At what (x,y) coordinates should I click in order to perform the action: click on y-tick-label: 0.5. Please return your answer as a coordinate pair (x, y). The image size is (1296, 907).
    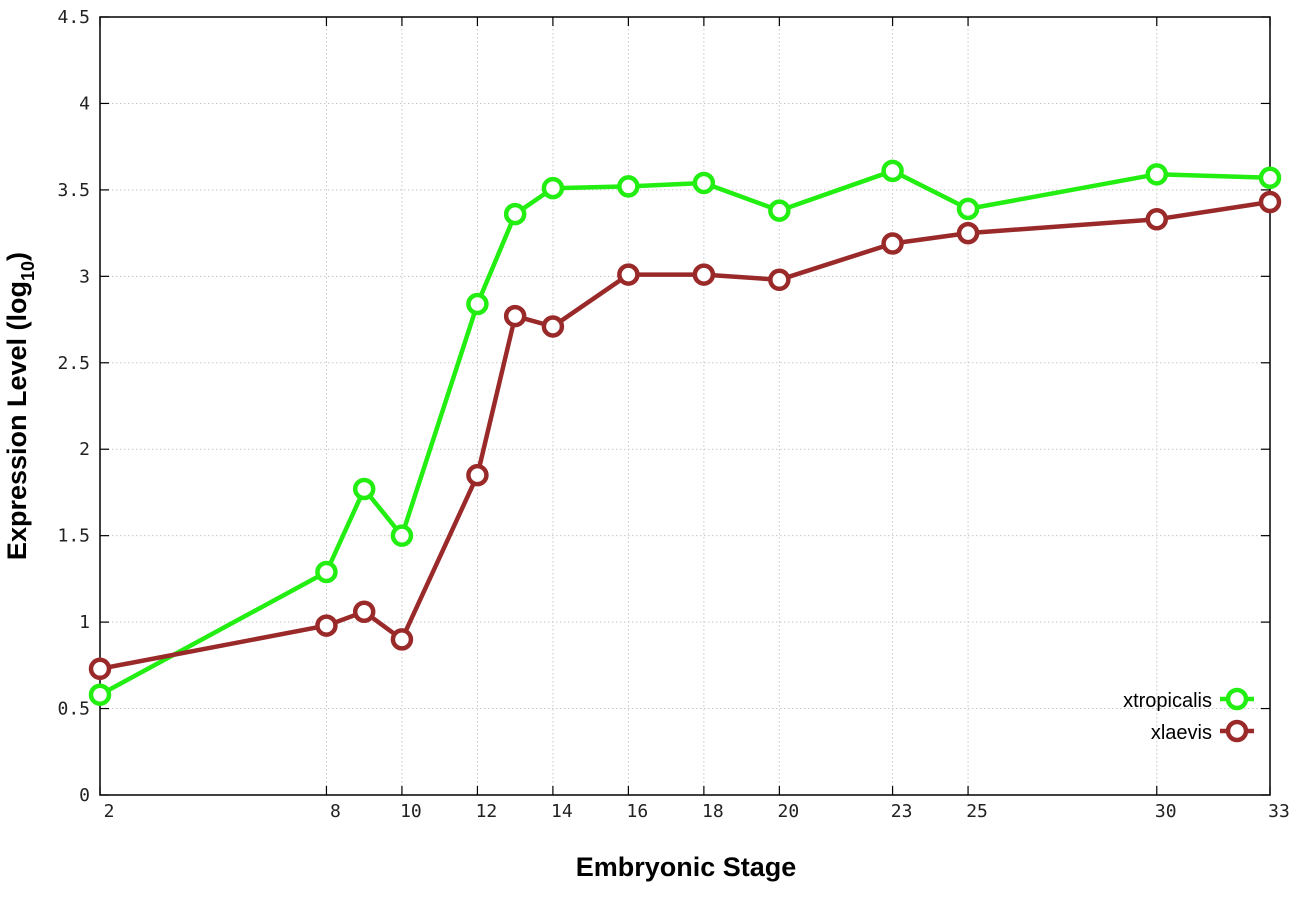
    Looking at the image, I should click on (73, 709).